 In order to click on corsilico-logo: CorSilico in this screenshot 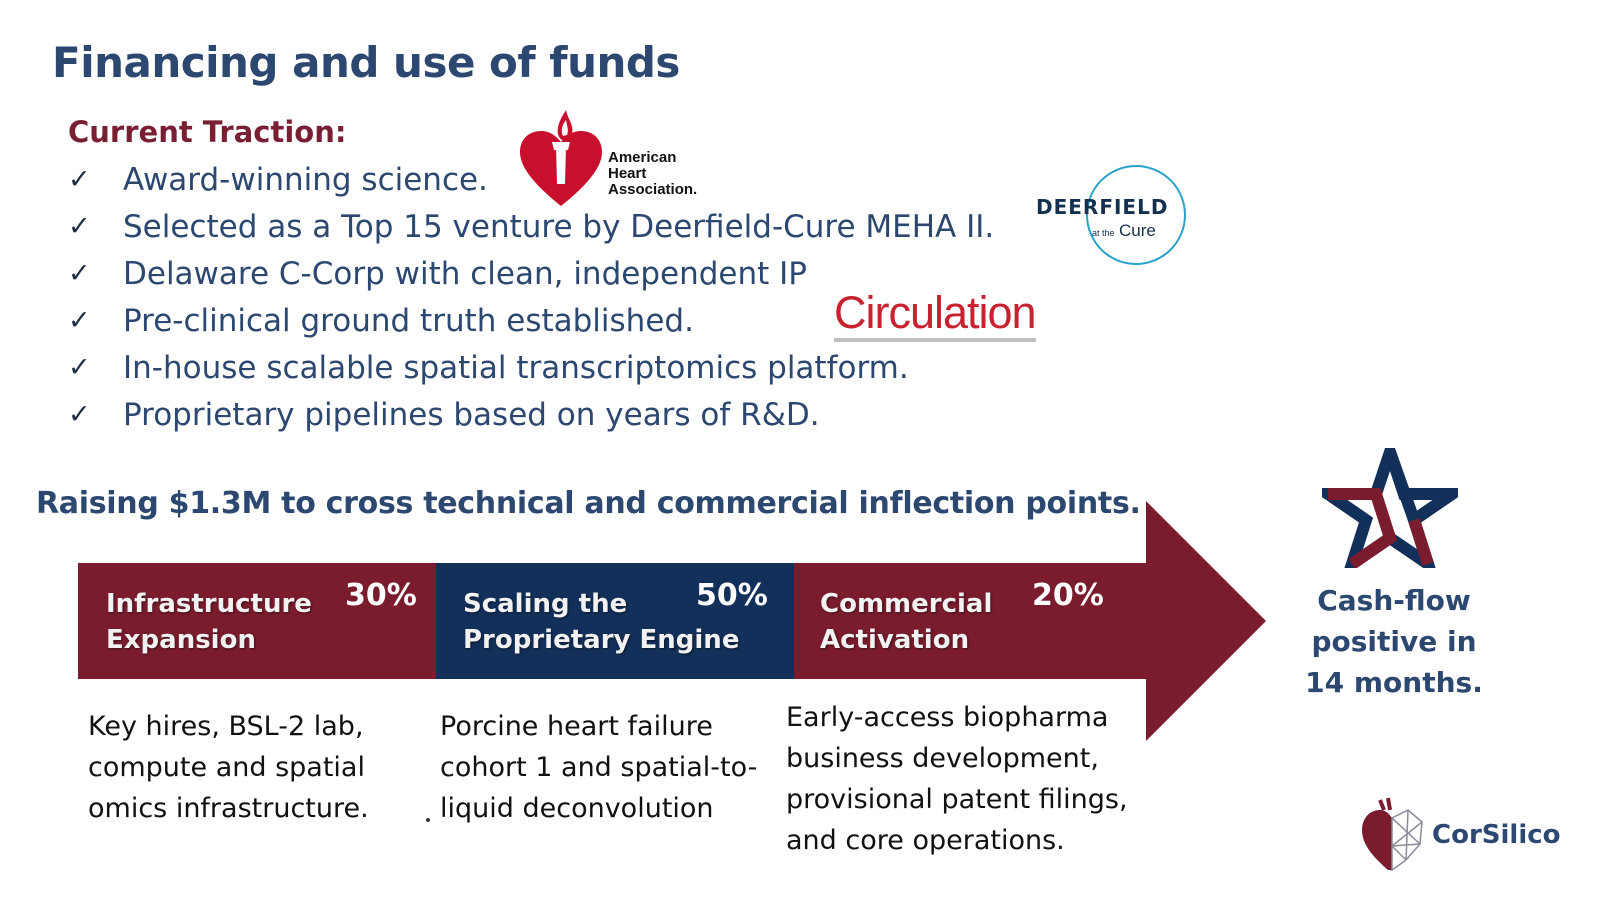, I will do `click(1463, 836)`.